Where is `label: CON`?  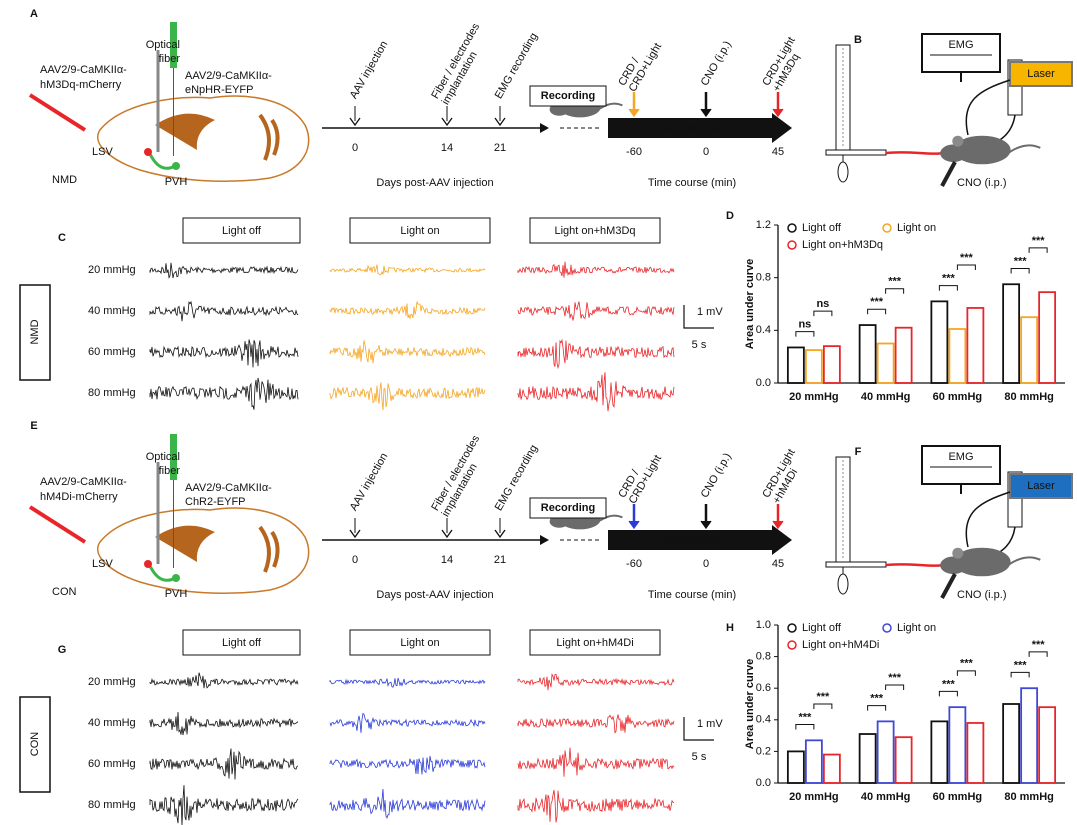
label: CON is located at coordinates (64, 592).